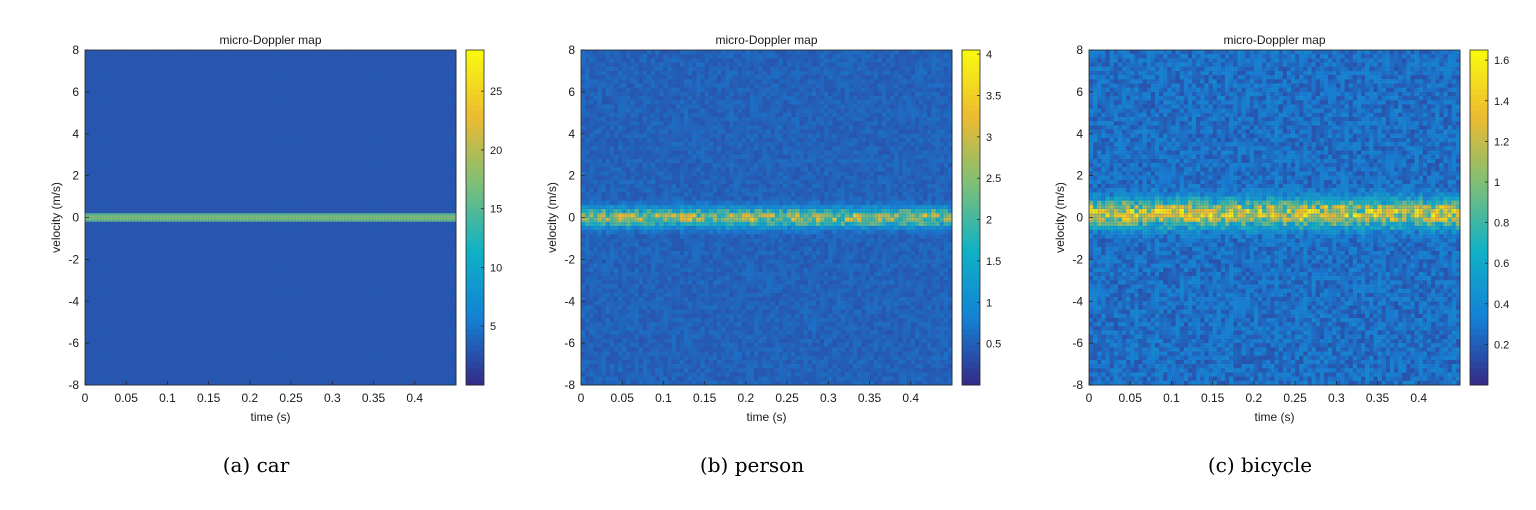  What do you see at coordinates (493, 327) in the screenshot?
I see `colorbar-tick-label: 5` at bounding box center [493, 327].